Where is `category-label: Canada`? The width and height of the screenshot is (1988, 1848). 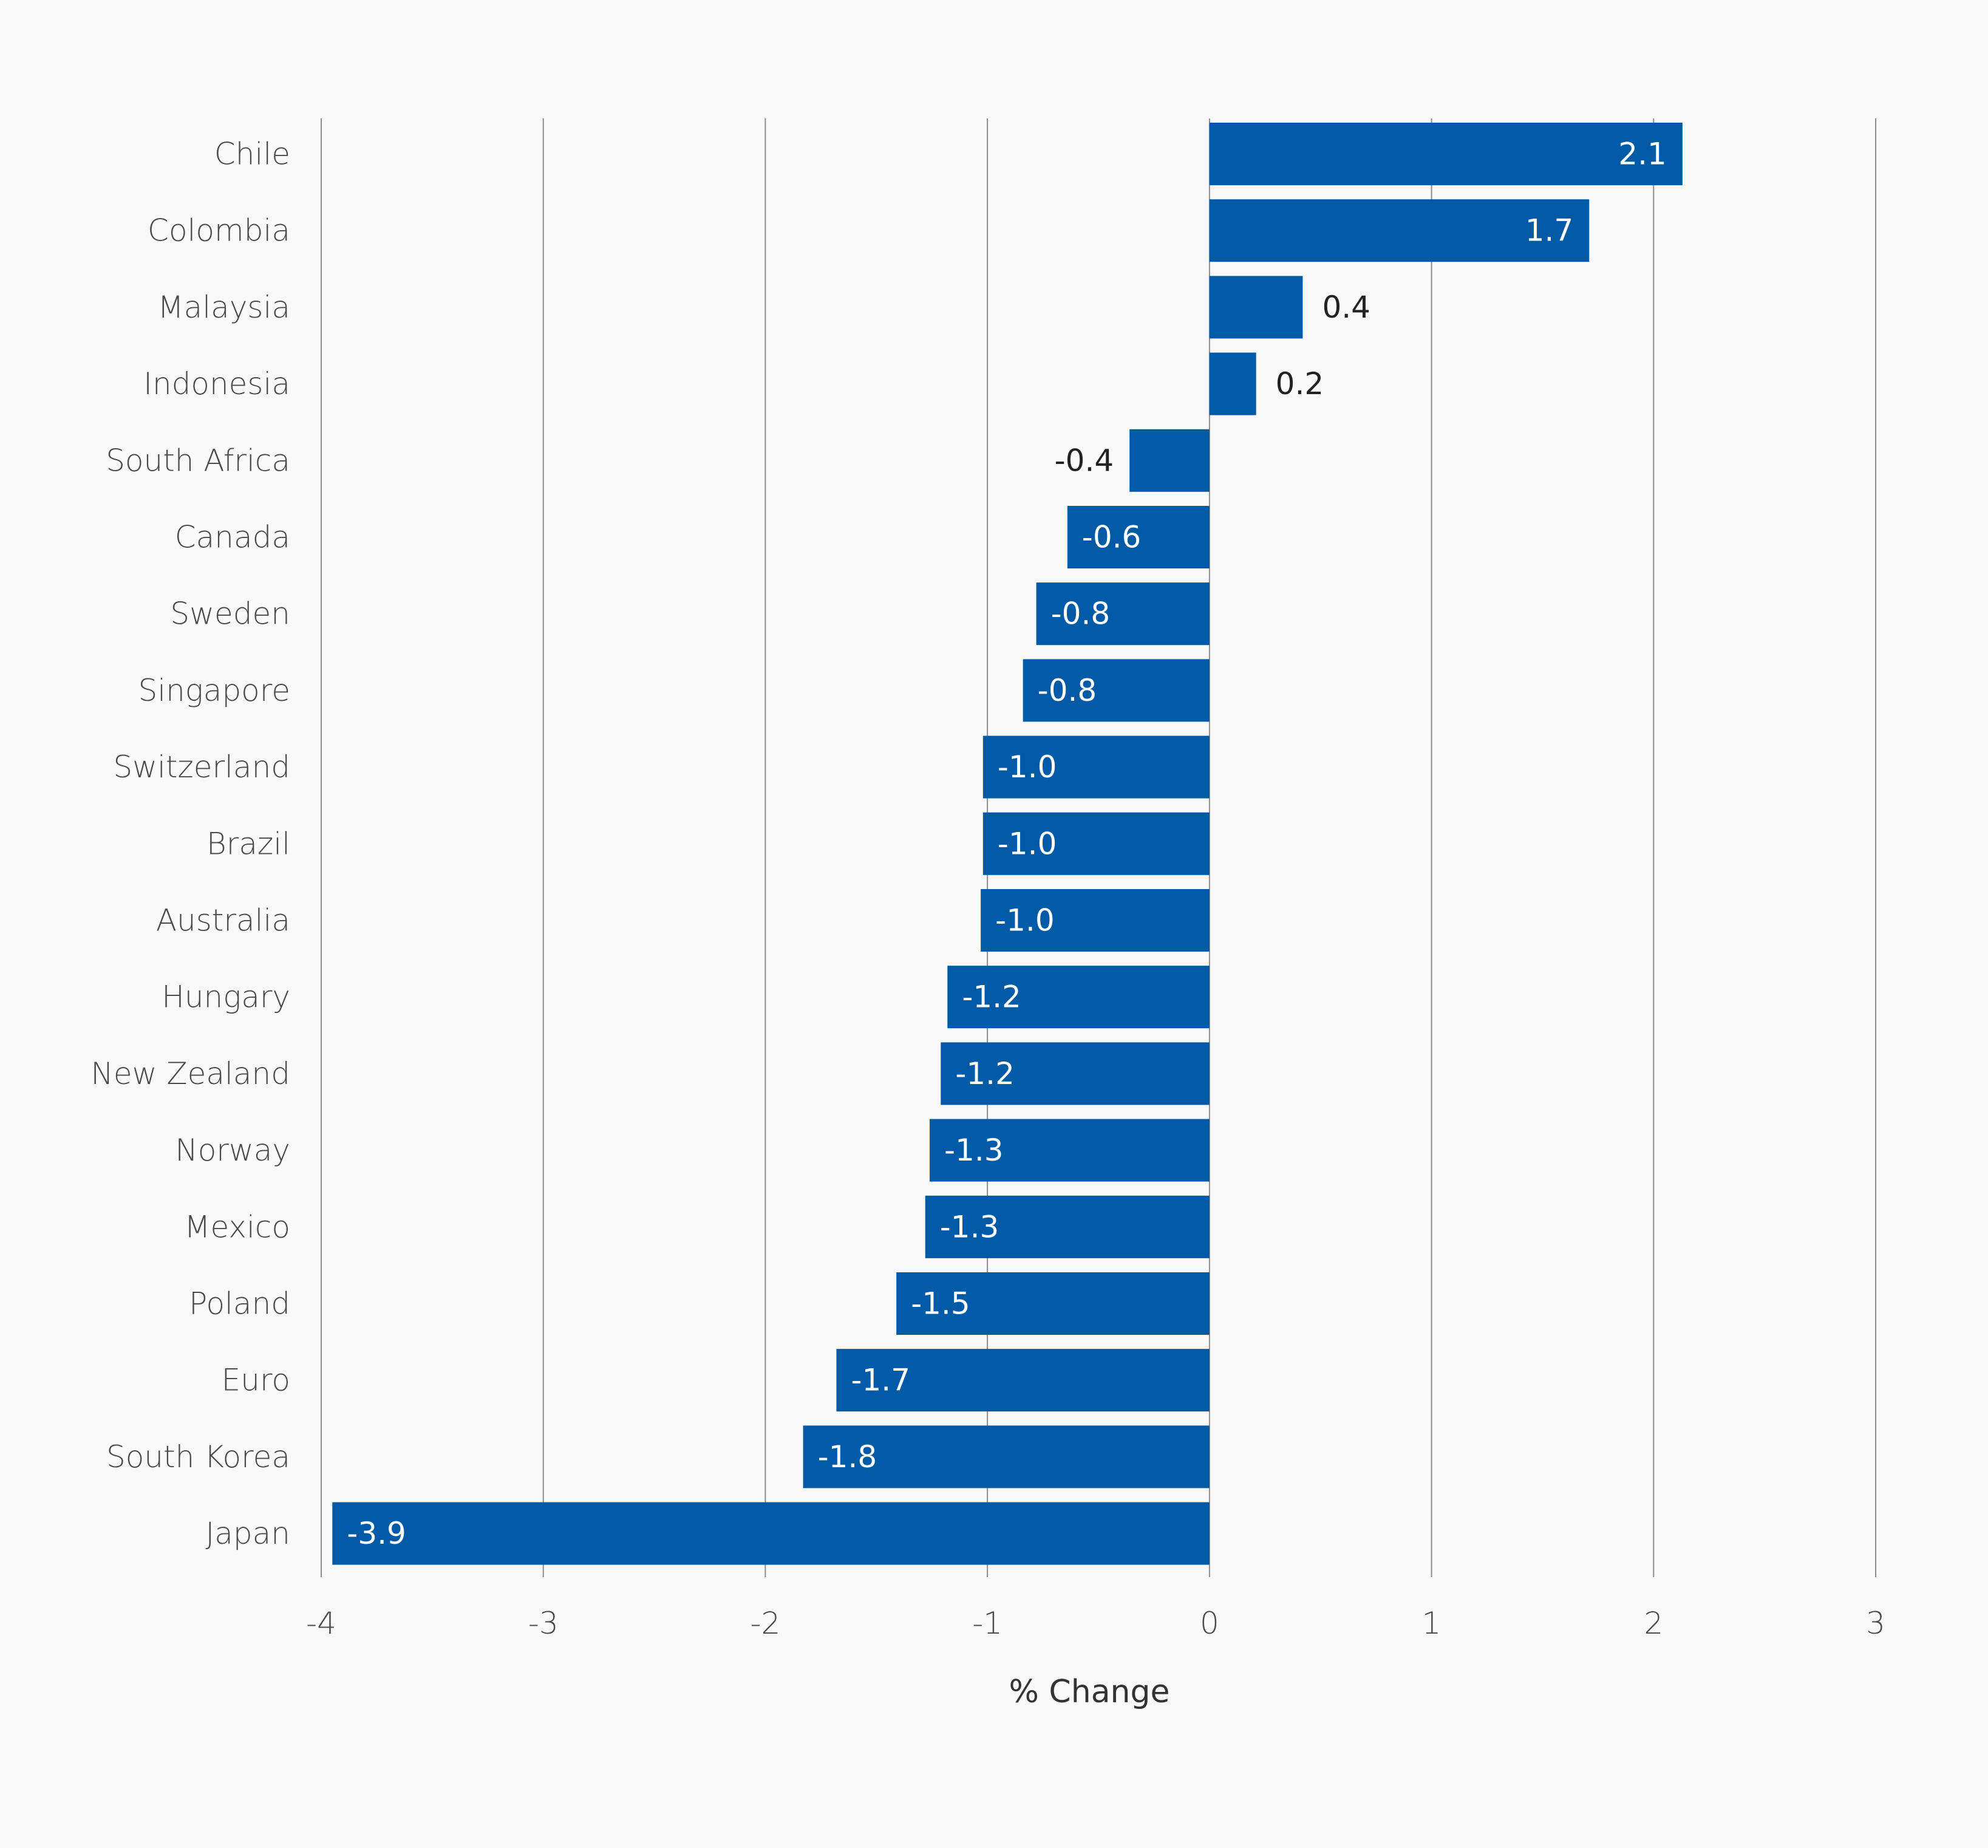 category-label: Canada is located at coordinates (232, 538).